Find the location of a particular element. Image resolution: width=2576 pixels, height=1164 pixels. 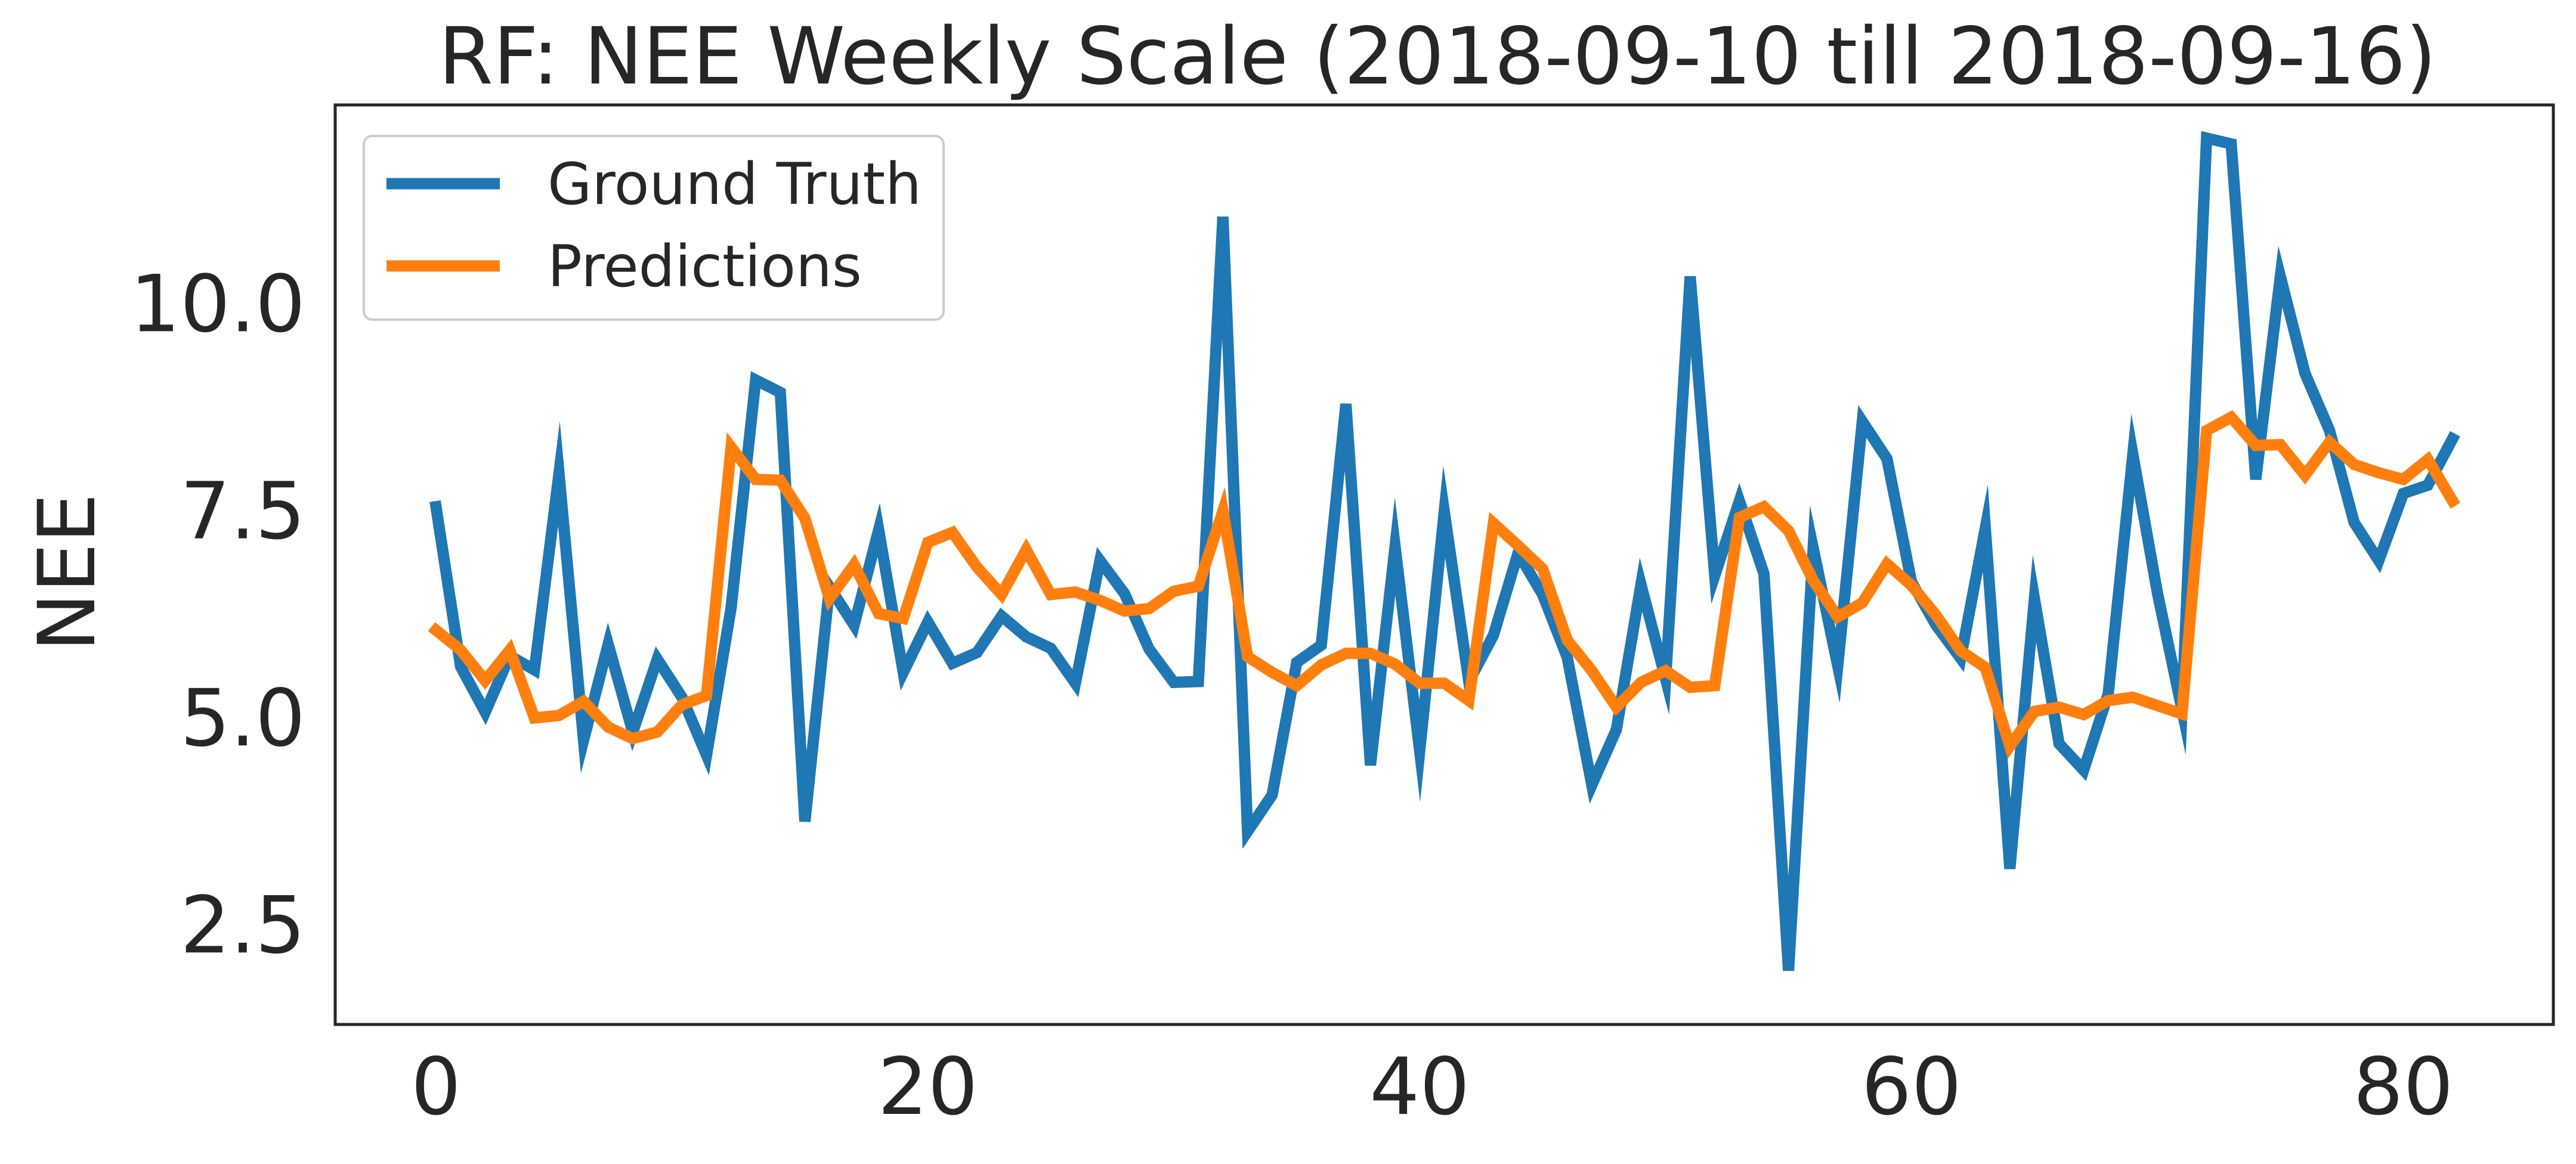

legend: Ground Truth Predictions is located at coordinates (654, 228).